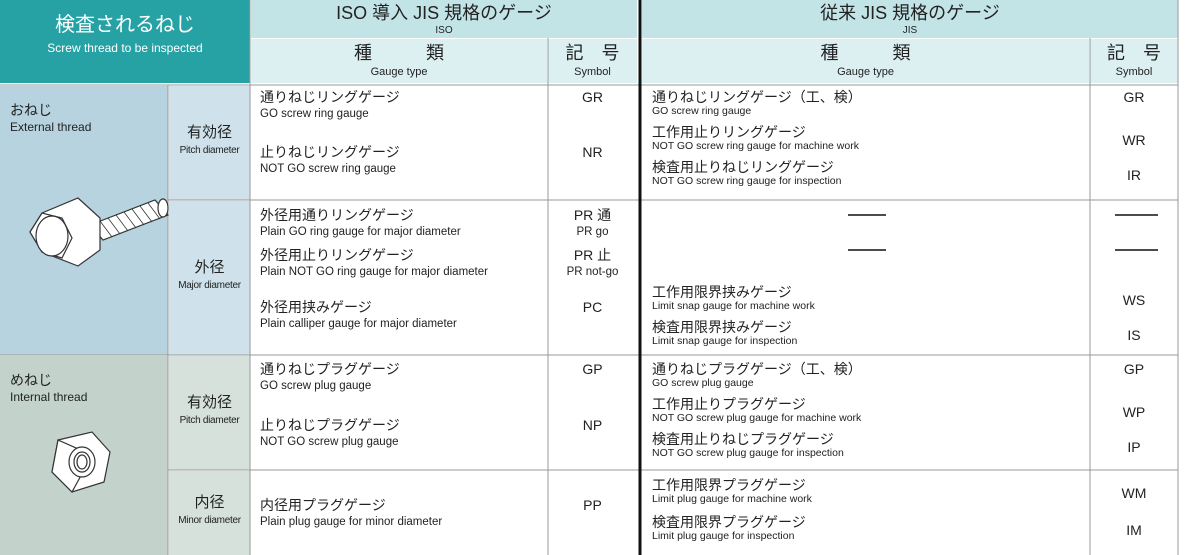 The height and width of the screenshot is (555, 1191). Describe the element at coordinates (360, 232) in the screenshot. I see `iso-gauge-en: Plain GO ring gauge for major diameter` at that location.